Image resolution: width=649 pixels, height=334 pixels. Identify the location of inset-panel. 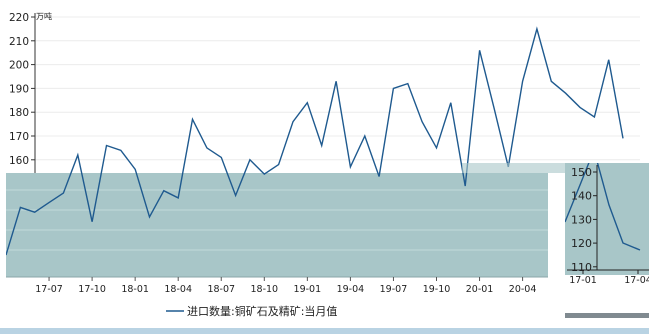
(607, 219).